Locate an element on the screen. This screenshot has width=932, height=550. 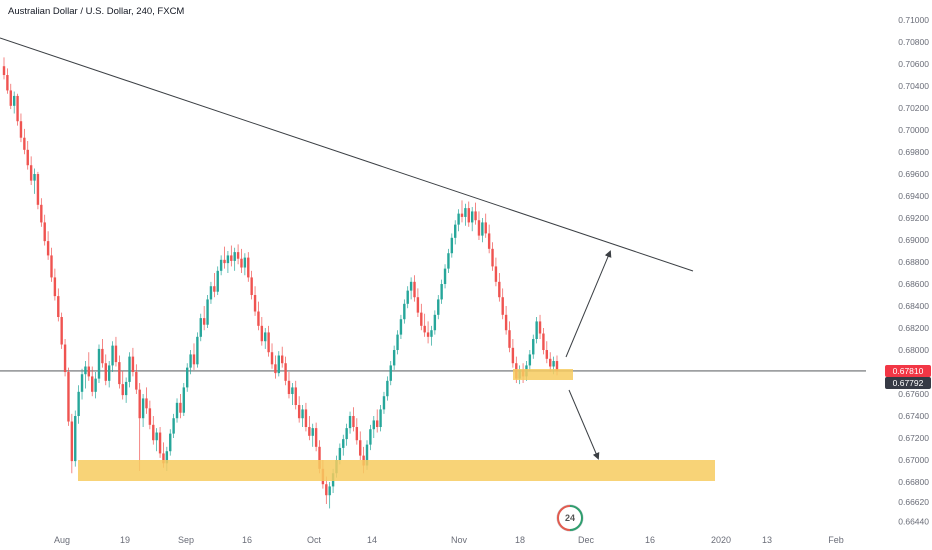
last-price-label: 0.67810 is located at coordinates (908, 371).